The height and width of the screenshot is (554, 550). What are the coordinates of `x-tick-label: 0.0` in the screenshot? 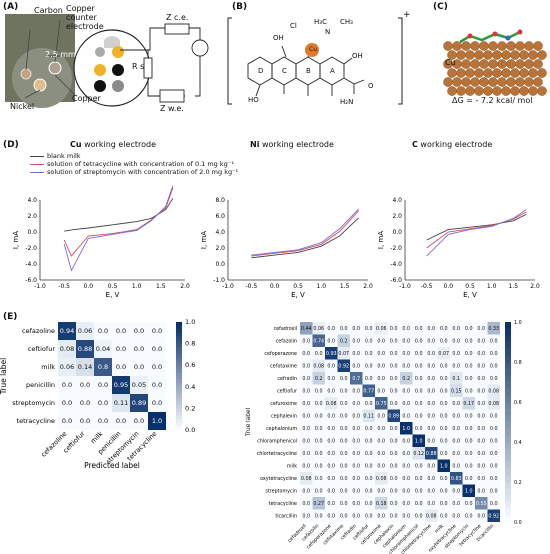 It's located at (275, 286).